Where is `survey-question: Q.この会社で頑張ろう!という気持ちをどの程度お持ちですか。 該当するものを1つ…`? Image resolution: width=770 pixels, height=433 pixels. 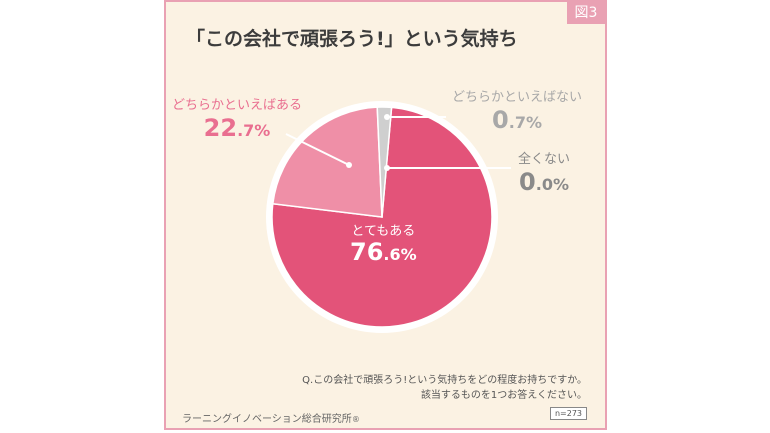 survey-question: Q.この会社で頑張ろう!という気持ちをどの程度お持ちですか。 該当するものを1つ… is located at coordinates (444, 388).